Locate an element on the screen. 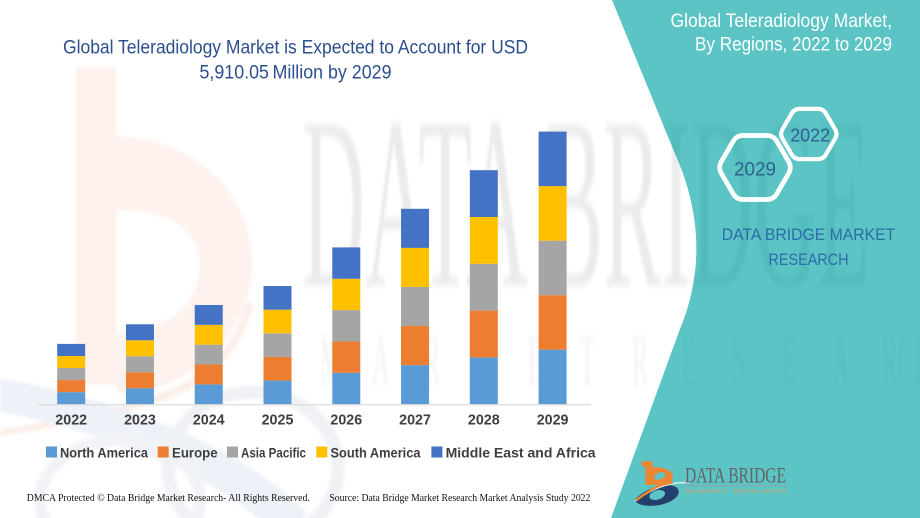  svg-text: 2024 is located at coordinates (209, 421).